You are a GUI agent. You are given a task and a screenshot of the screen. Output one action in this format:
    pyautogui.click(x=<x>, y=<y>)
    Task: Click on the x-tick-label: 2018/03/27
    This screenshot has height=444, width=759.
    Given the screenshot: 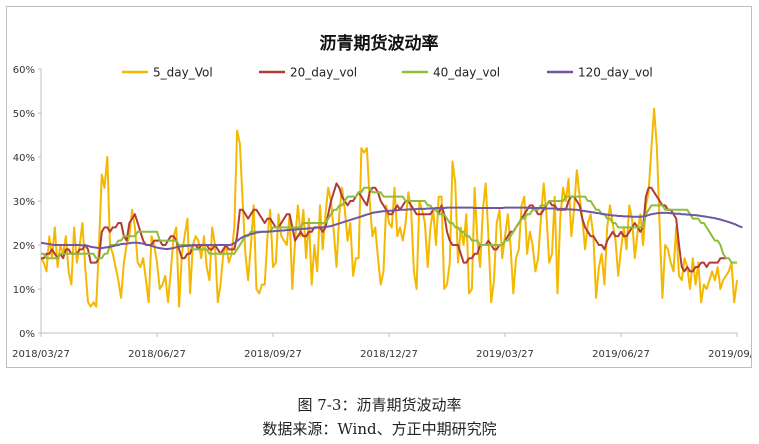 What is the action you would take?
    pyautogui.click(x=41, y=354)
    